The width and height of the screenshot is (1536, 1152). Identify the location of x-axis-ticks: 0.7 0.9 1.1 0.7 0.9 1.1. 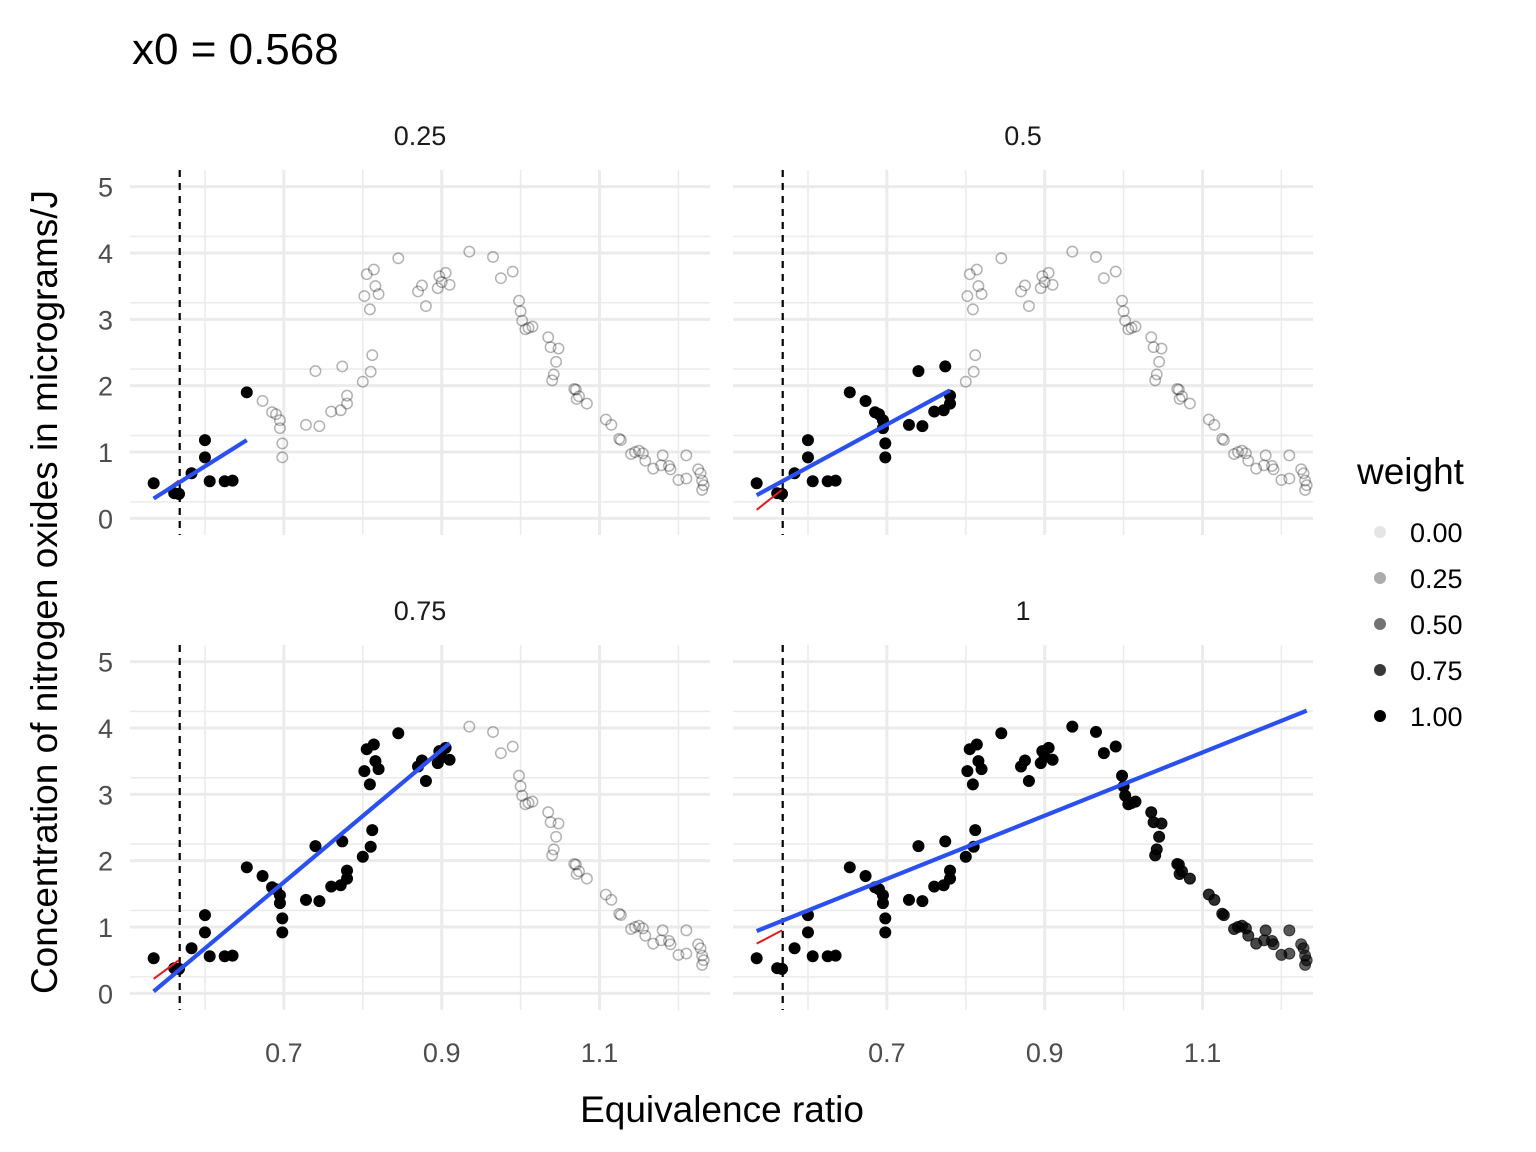
(743, 1053).